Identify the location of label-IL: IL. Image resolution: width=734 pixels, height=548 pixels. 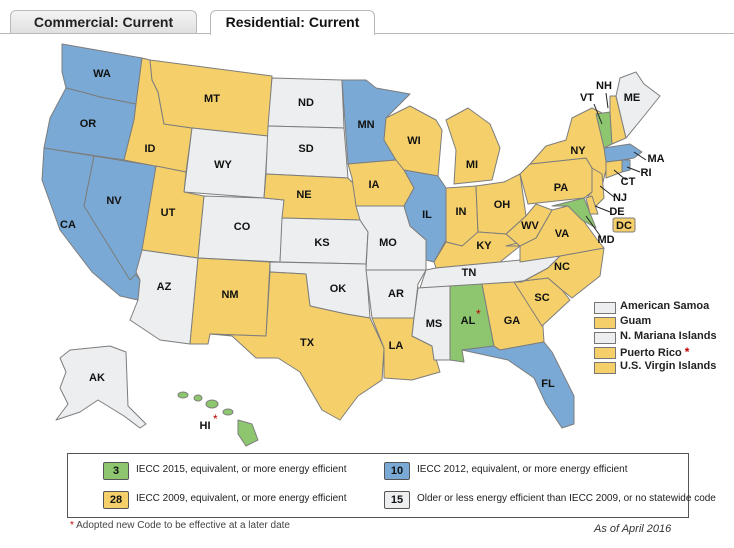
(427, 215).